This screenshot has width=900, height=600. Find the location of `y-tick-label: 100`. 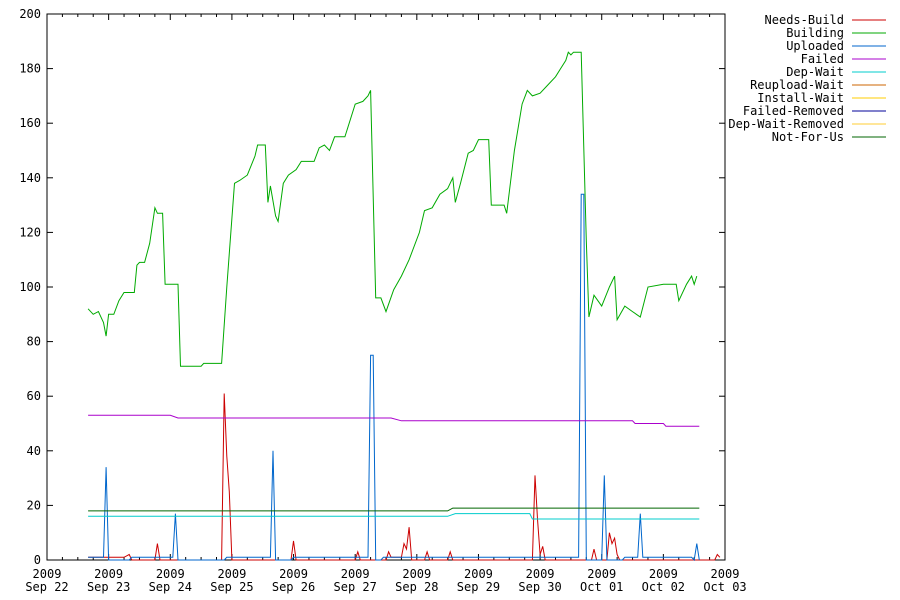

y-tick-label: 100 is located at coordinates (30, 287).